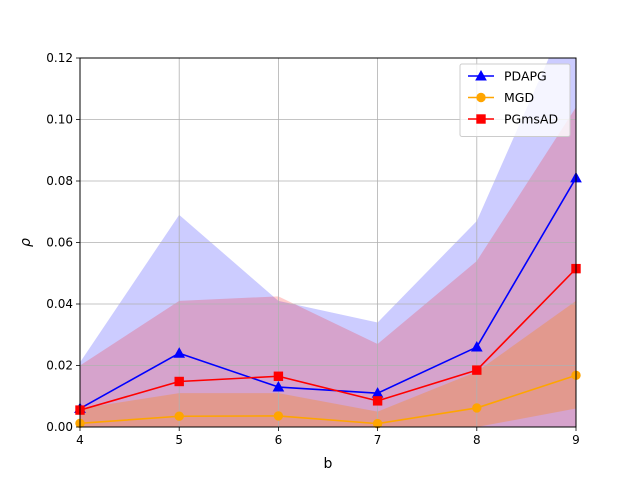 This screenshot has width=640, height=484. I want to click on y-tick-label: 0.10, so click(59, 120).